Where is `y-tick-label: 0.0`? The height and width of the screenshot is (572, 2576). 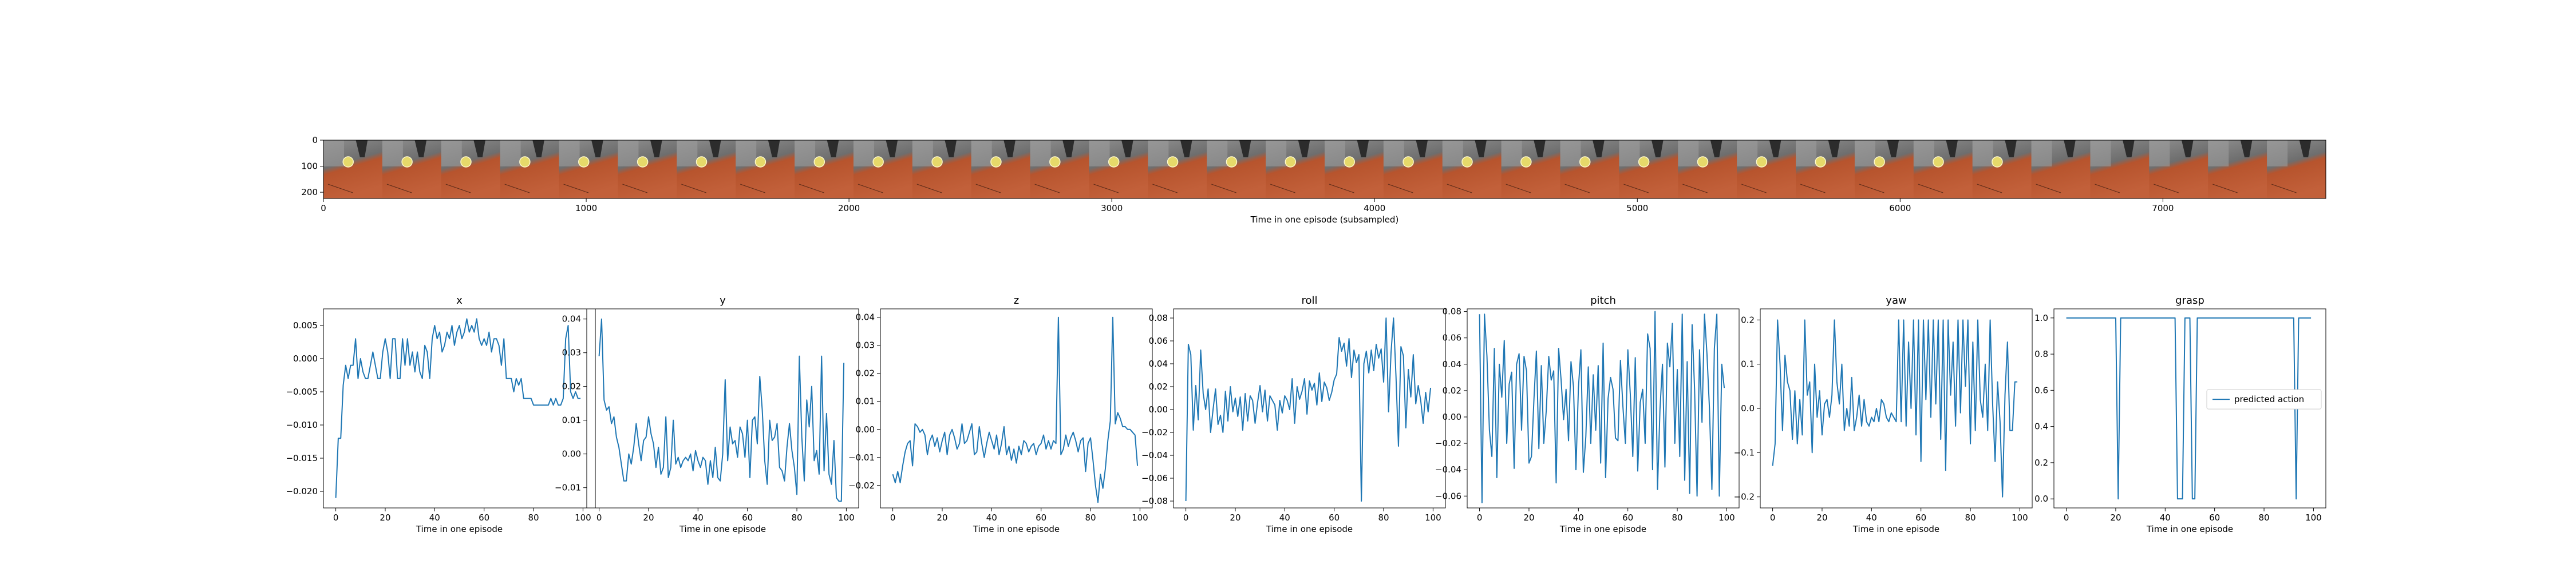 y-tick-label: 0.0 is located at coordinates (1748, 408).